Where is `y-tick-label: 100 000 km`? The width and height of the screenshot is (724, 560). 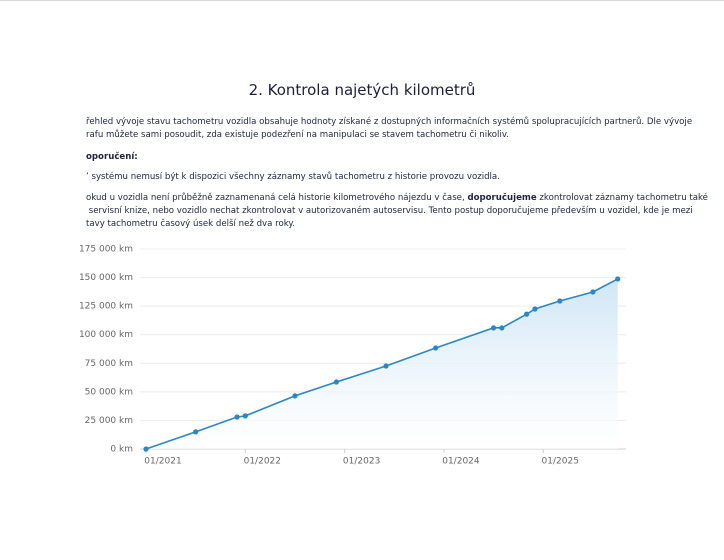
y-tick-label: 100 000 km is located at coordinates (106, 335).